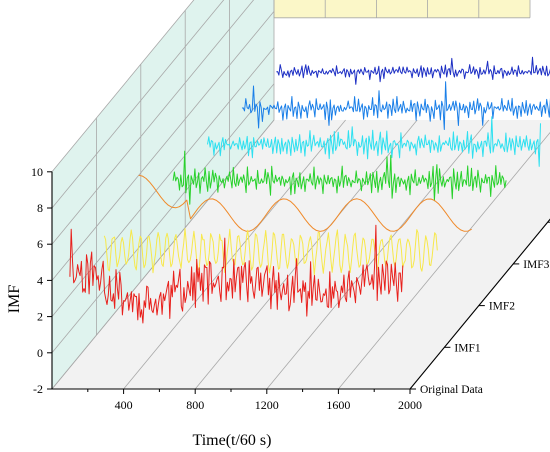  What do you see at coordinates (195, 405) in the screenshot?
I see `x-tick-label: 800` at bounding box center [195, 405].